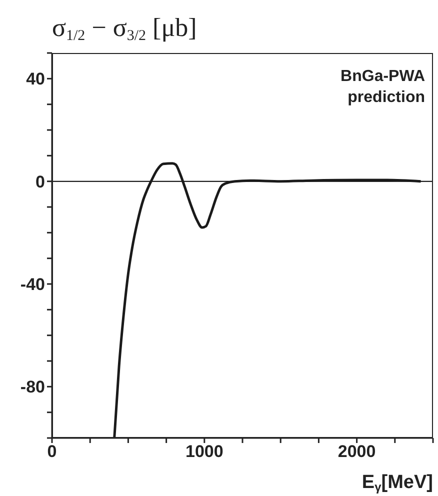 This screenshot has width=438, height=496. What do you see at coordinates (32, 284) in the screenshot?
I see `y-tick-label: -40` at bounding box center [32, 284].